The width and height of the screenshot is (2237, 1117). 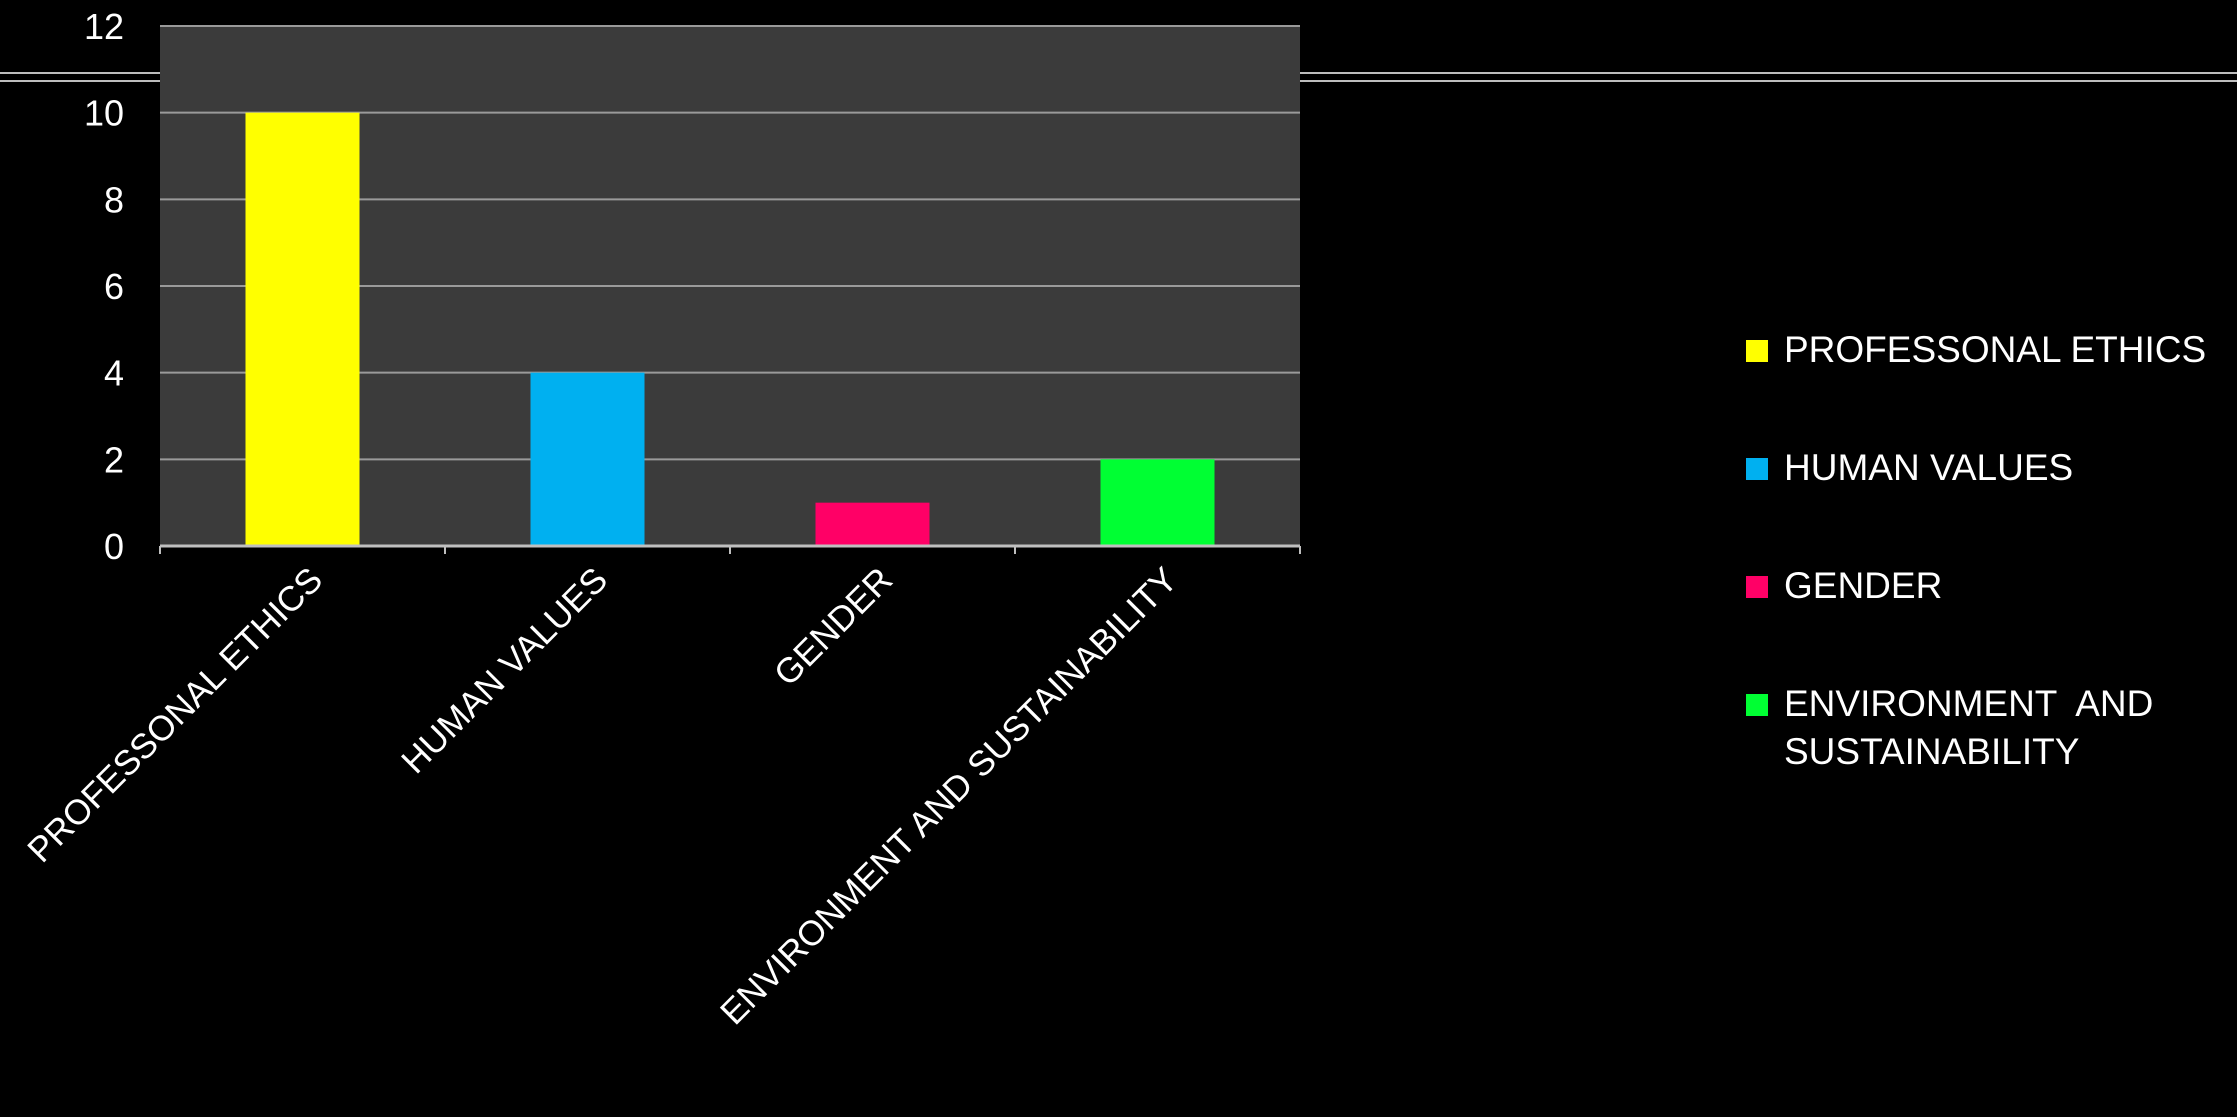 What do you see at coordinates (1986, 586) in the screenshot?
I see `legend-item: GENDER` at bounding box center [1986, 586].